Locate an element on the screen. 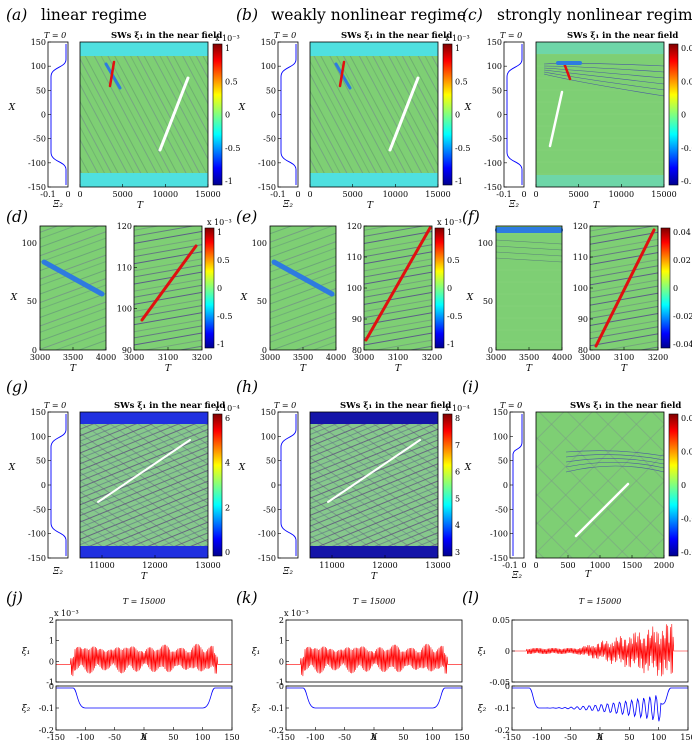 Image resolution: width=692 pixels, height=740 pixels. profile-tick-i: -0.1 is located at coordinates (509, 565).